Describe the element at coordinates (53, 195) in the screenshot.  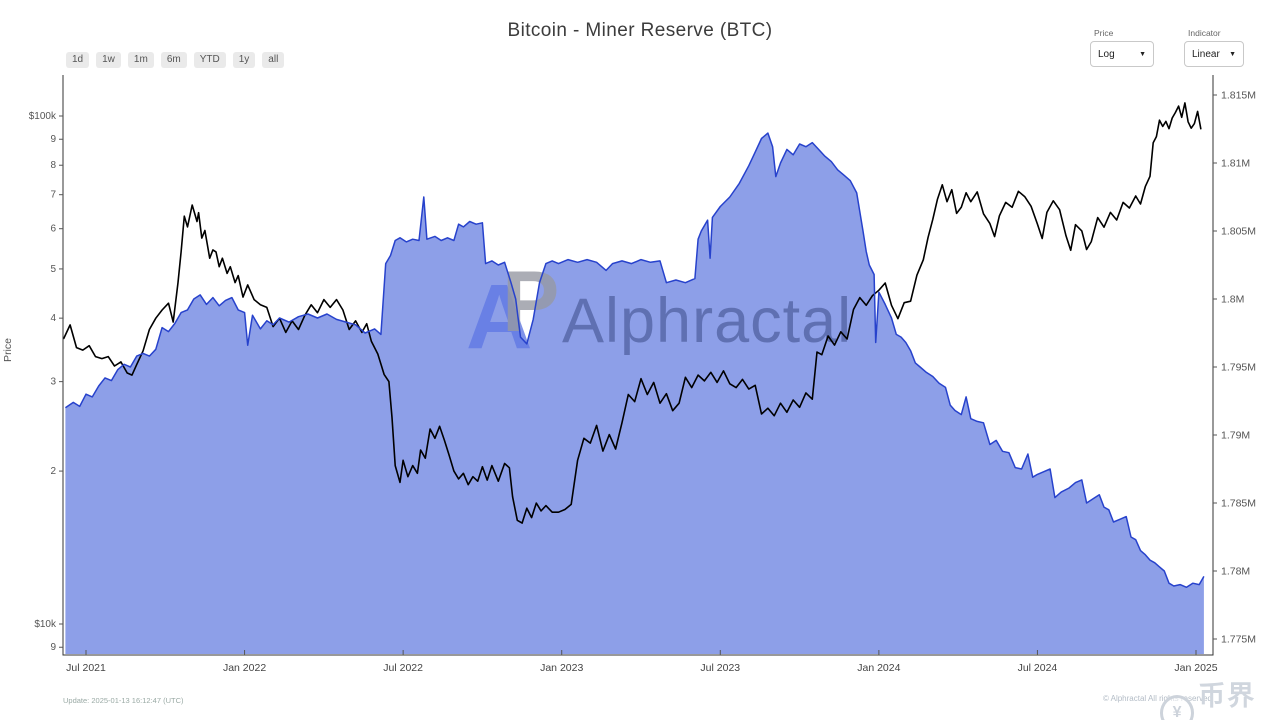
I see `svg-text: 7` at that location.